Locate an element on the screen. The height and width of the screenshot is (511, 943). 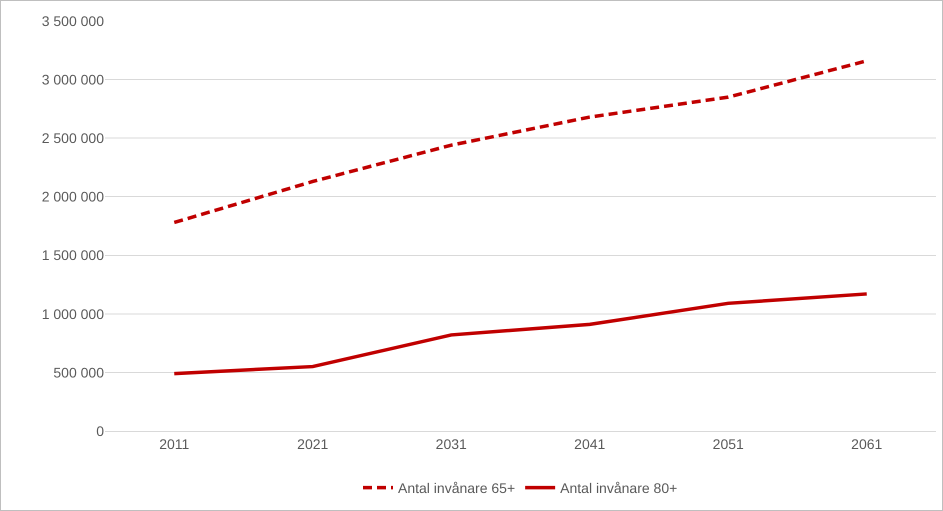
y-tick-label: 3 500 000 is located at coordinates (73, 20).